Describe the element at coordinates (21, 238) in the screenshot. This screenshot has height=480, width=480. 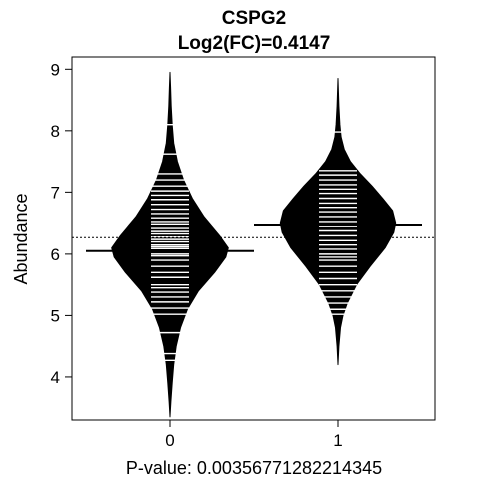
I see `y-axis-label: Abundance` at that location.